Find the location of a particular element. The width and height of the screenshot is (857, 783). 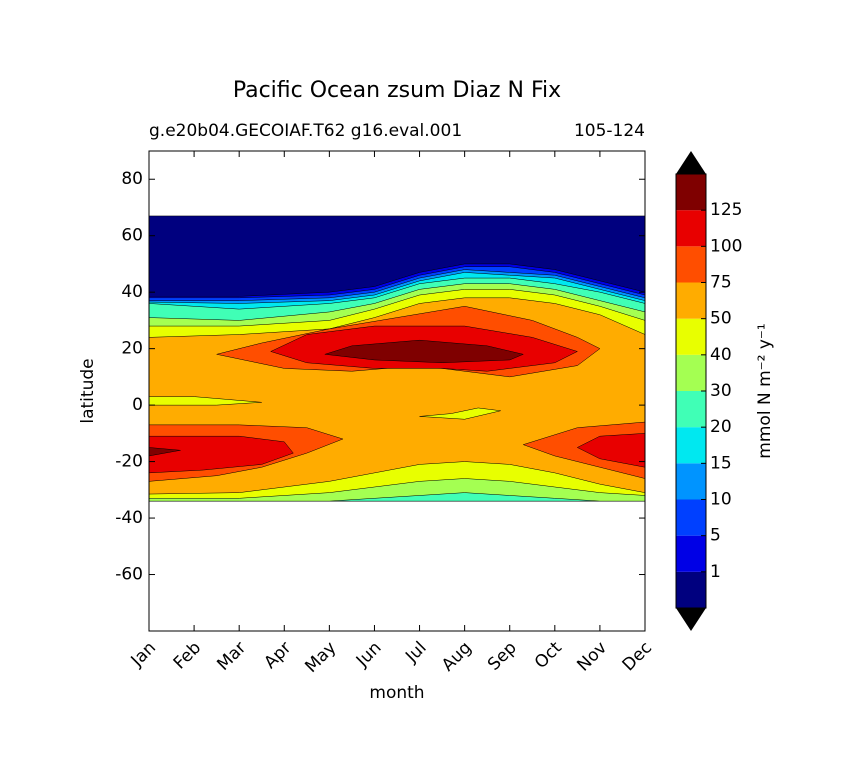

x-tick-label: Jan is located at coordinates (143, 654).